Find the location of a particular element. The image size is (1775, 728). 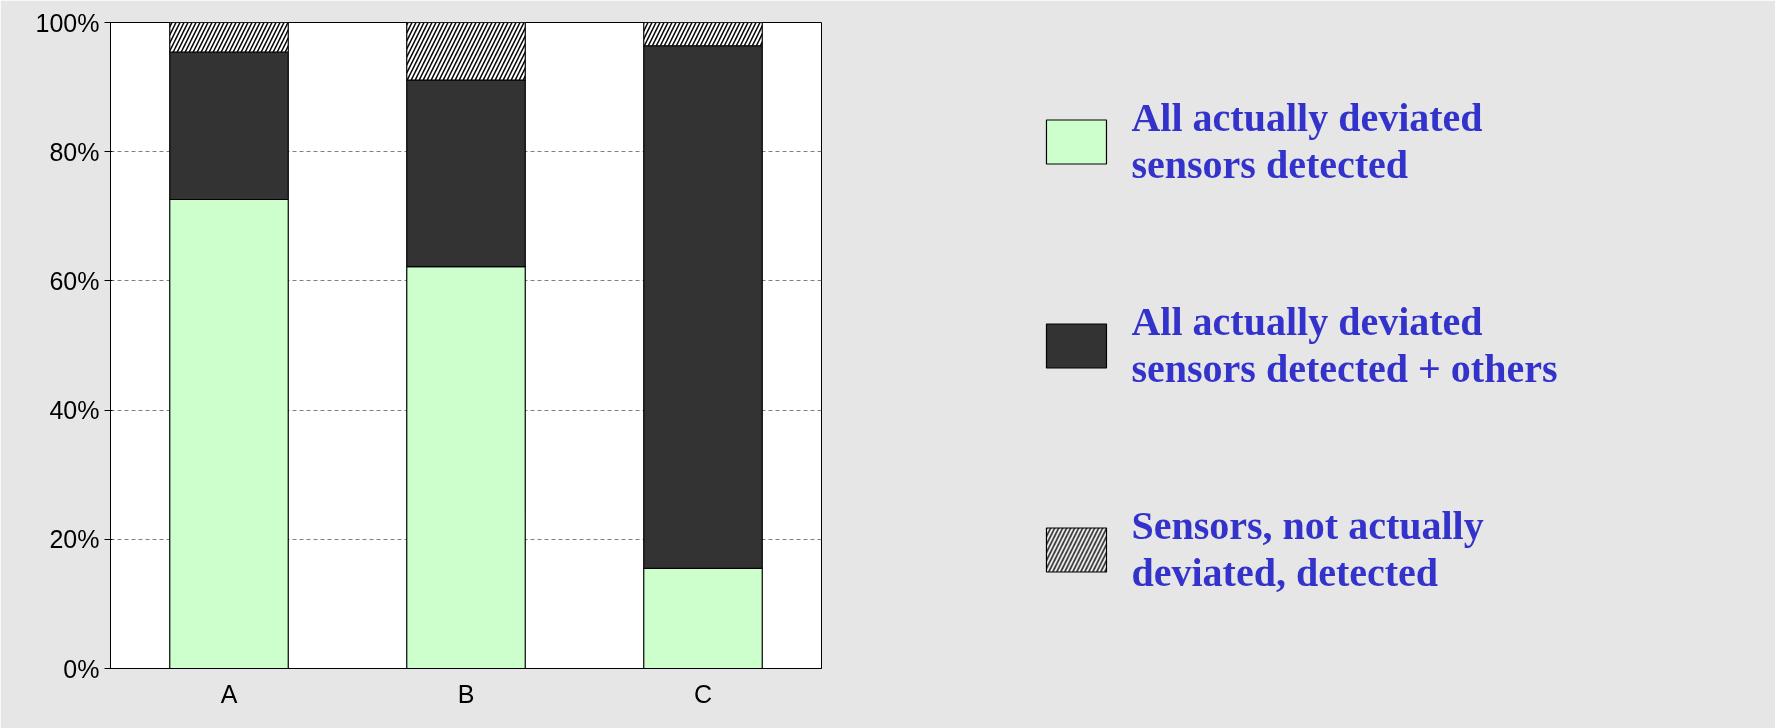

y-tick-label: 100% is located at coordinates (67, 22).